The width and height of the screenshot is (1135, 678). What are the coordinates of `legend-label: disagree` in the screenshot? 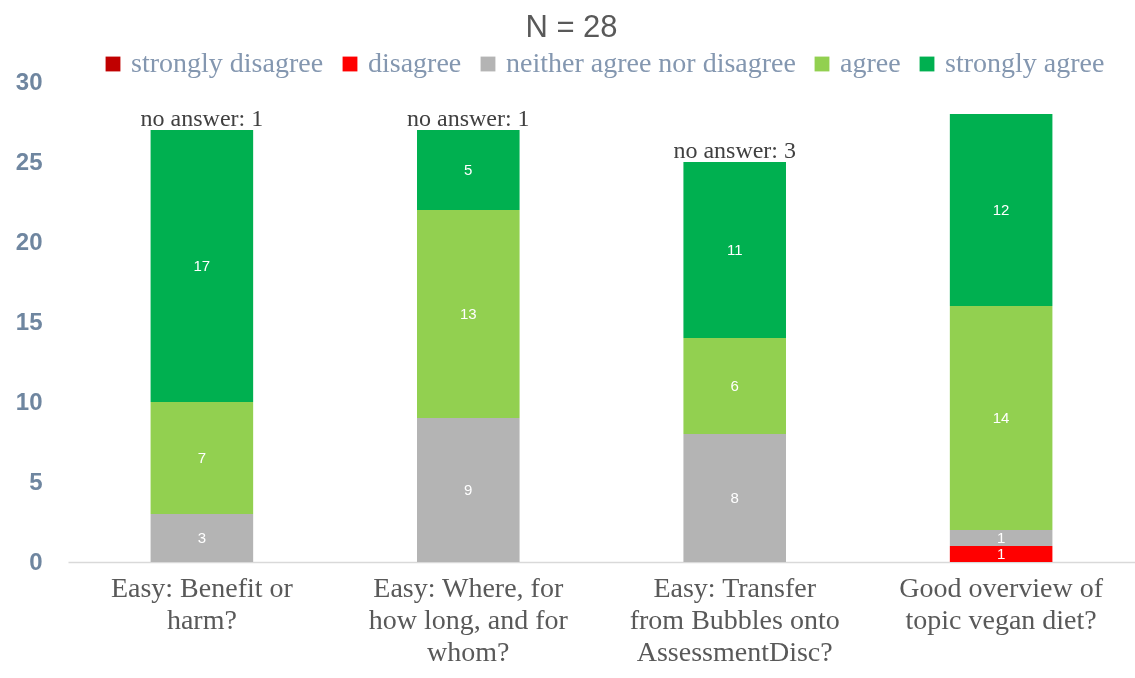 It's located at (415, 62).